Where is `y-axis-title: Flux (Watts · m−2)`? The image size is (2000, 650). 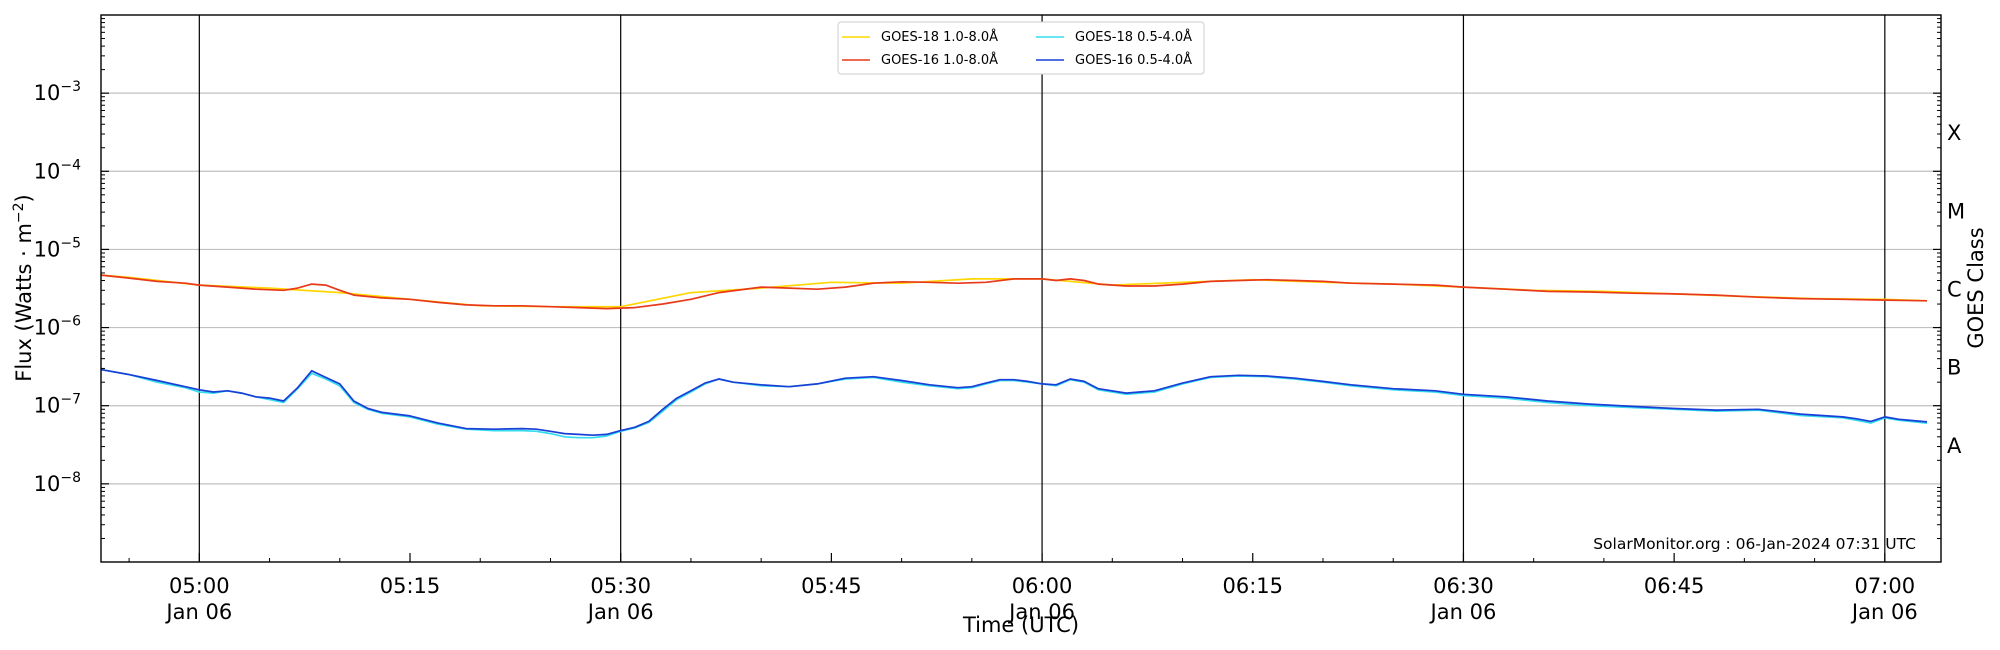 y-axis-title: Flux (Watts · m−2) is located at coordinates (23, 288).